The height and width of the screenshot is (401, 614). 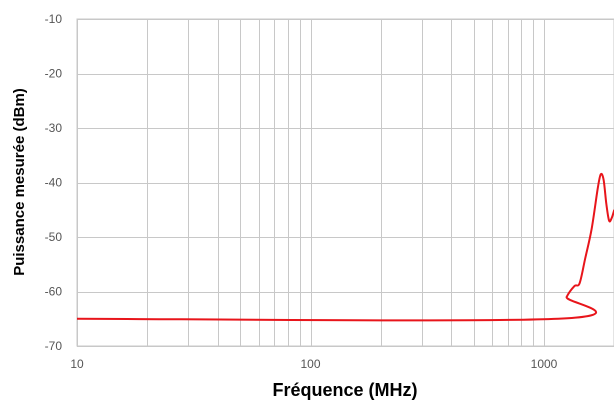 What do you see at coordinates (54, 292) in the screenshot?
I see `y-tick-label: -60` at bounding box center [54, 292].